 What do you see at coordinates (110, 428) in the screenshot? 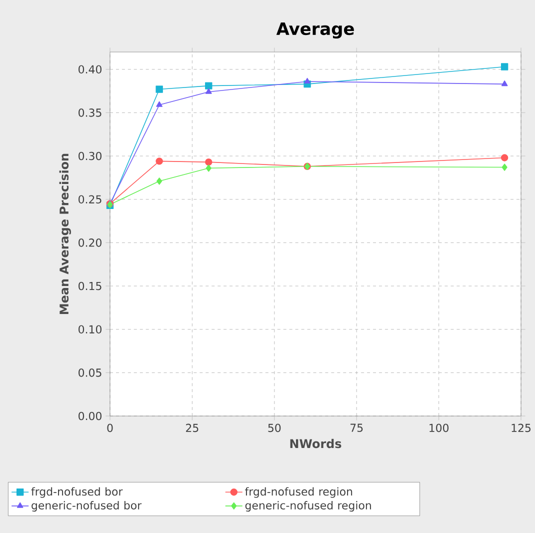
I see `x-tick-label: 0` at bounding box center [110, 428].